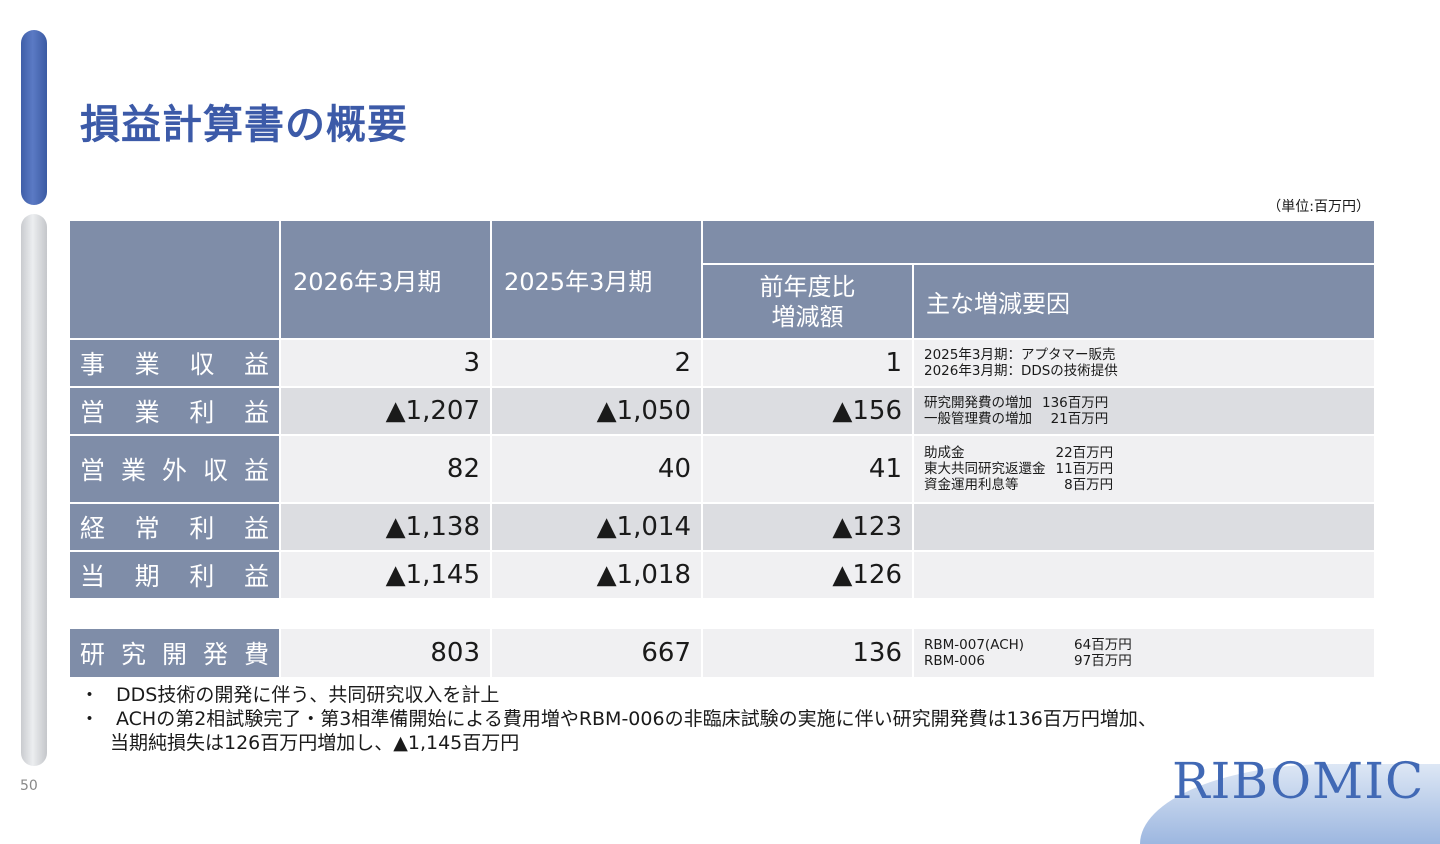  I want to click on accent-bar-top, so click(34, 117).